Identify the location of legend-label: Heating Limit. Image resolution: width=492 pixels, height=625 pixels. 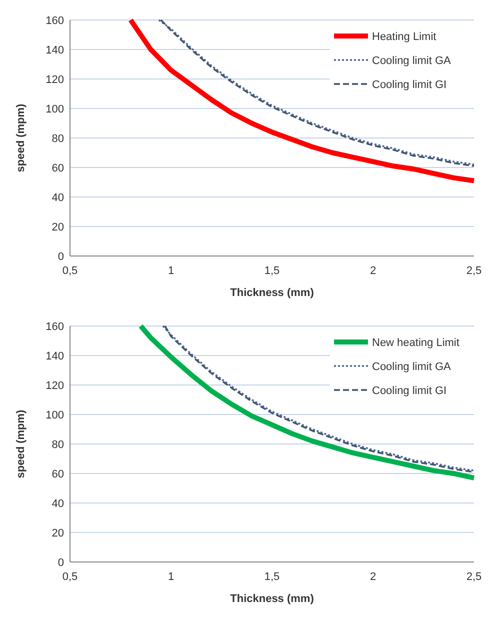
(404, 36).